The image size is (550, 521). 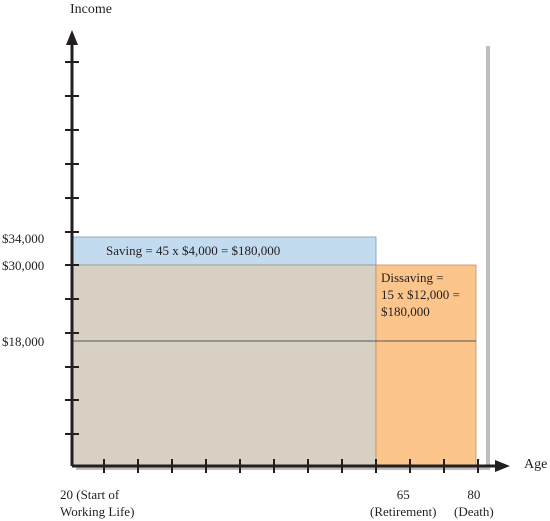 What do you see at coordinates (72, 37) in the screenshot?
I see `y-axis-arrow` at bounding box center [72, 37].